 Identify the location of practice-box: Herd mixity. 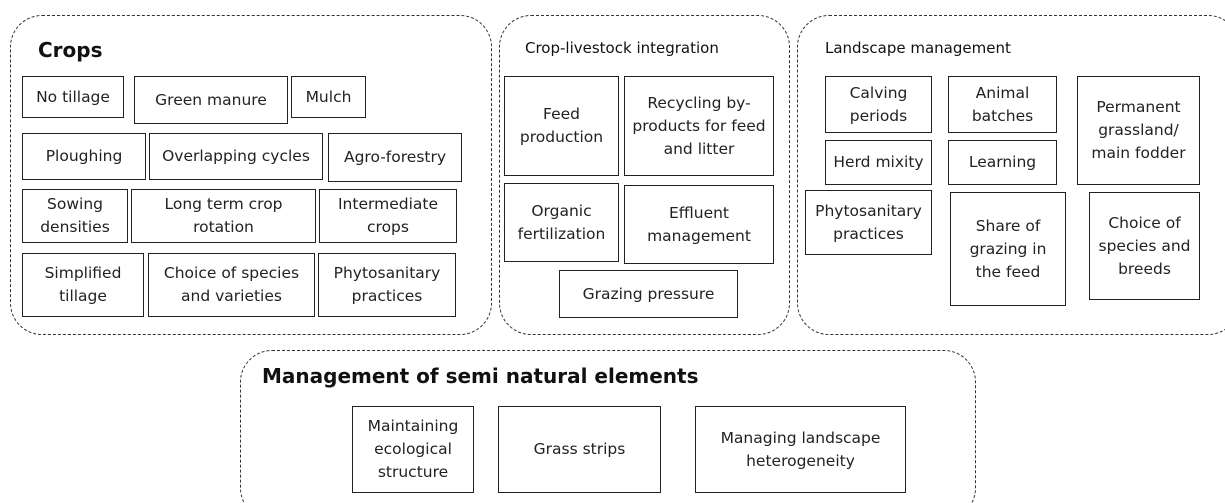
(878, 162).